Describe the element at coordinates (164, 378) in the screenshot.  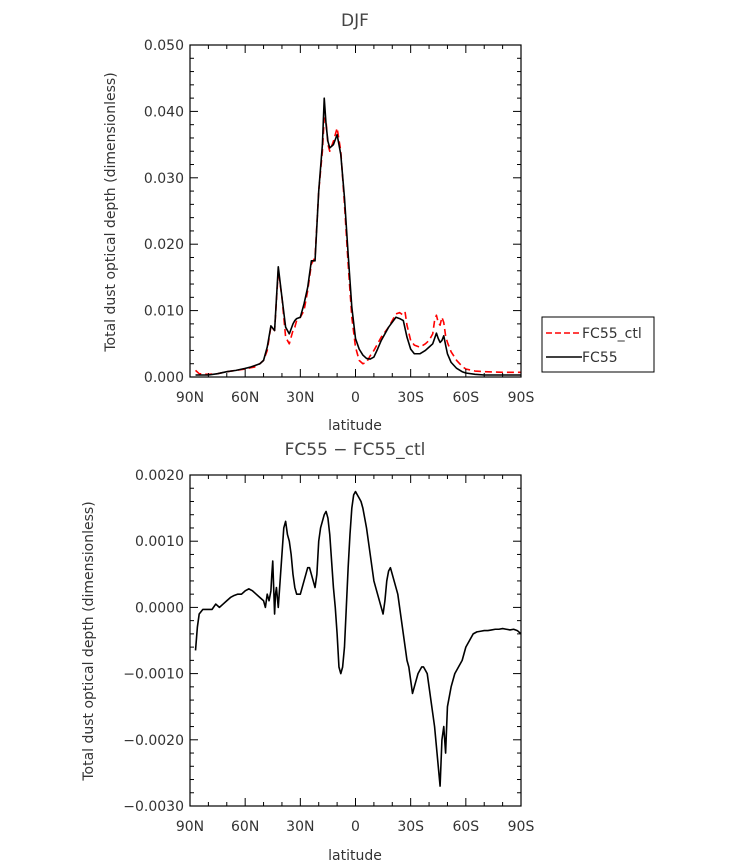
I see `y-tick-label: 0.000` at that location.